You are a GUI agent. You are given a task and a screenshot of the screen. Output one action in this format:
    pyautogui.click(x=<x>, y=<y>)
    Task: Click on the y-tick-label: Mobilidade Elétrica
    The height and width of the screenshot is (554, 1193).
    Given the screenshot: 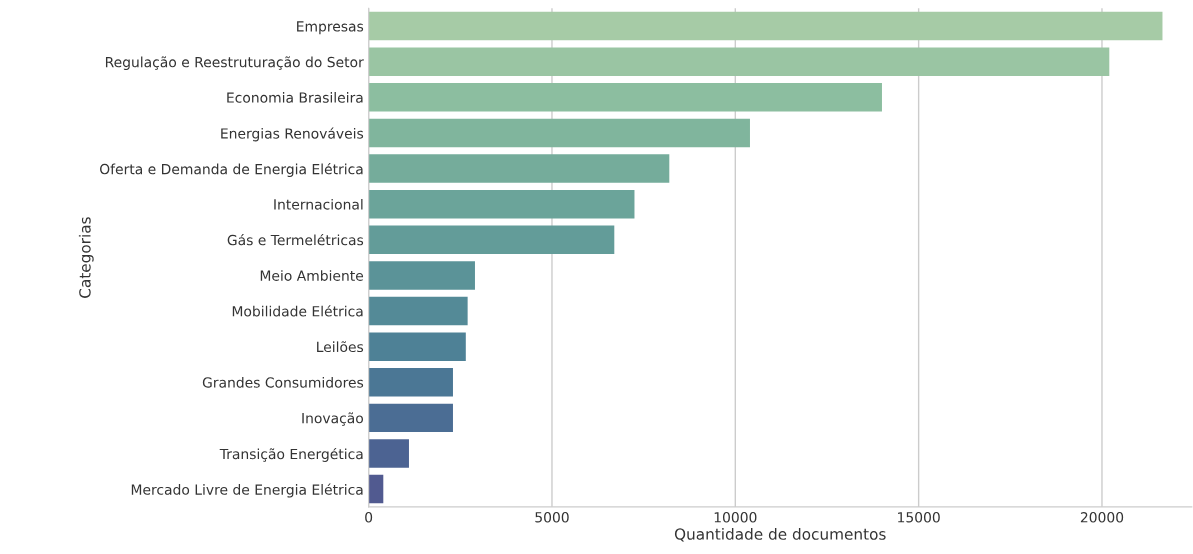 What is the action you would take?
    pyautogui.click(x=297, y=311)
    